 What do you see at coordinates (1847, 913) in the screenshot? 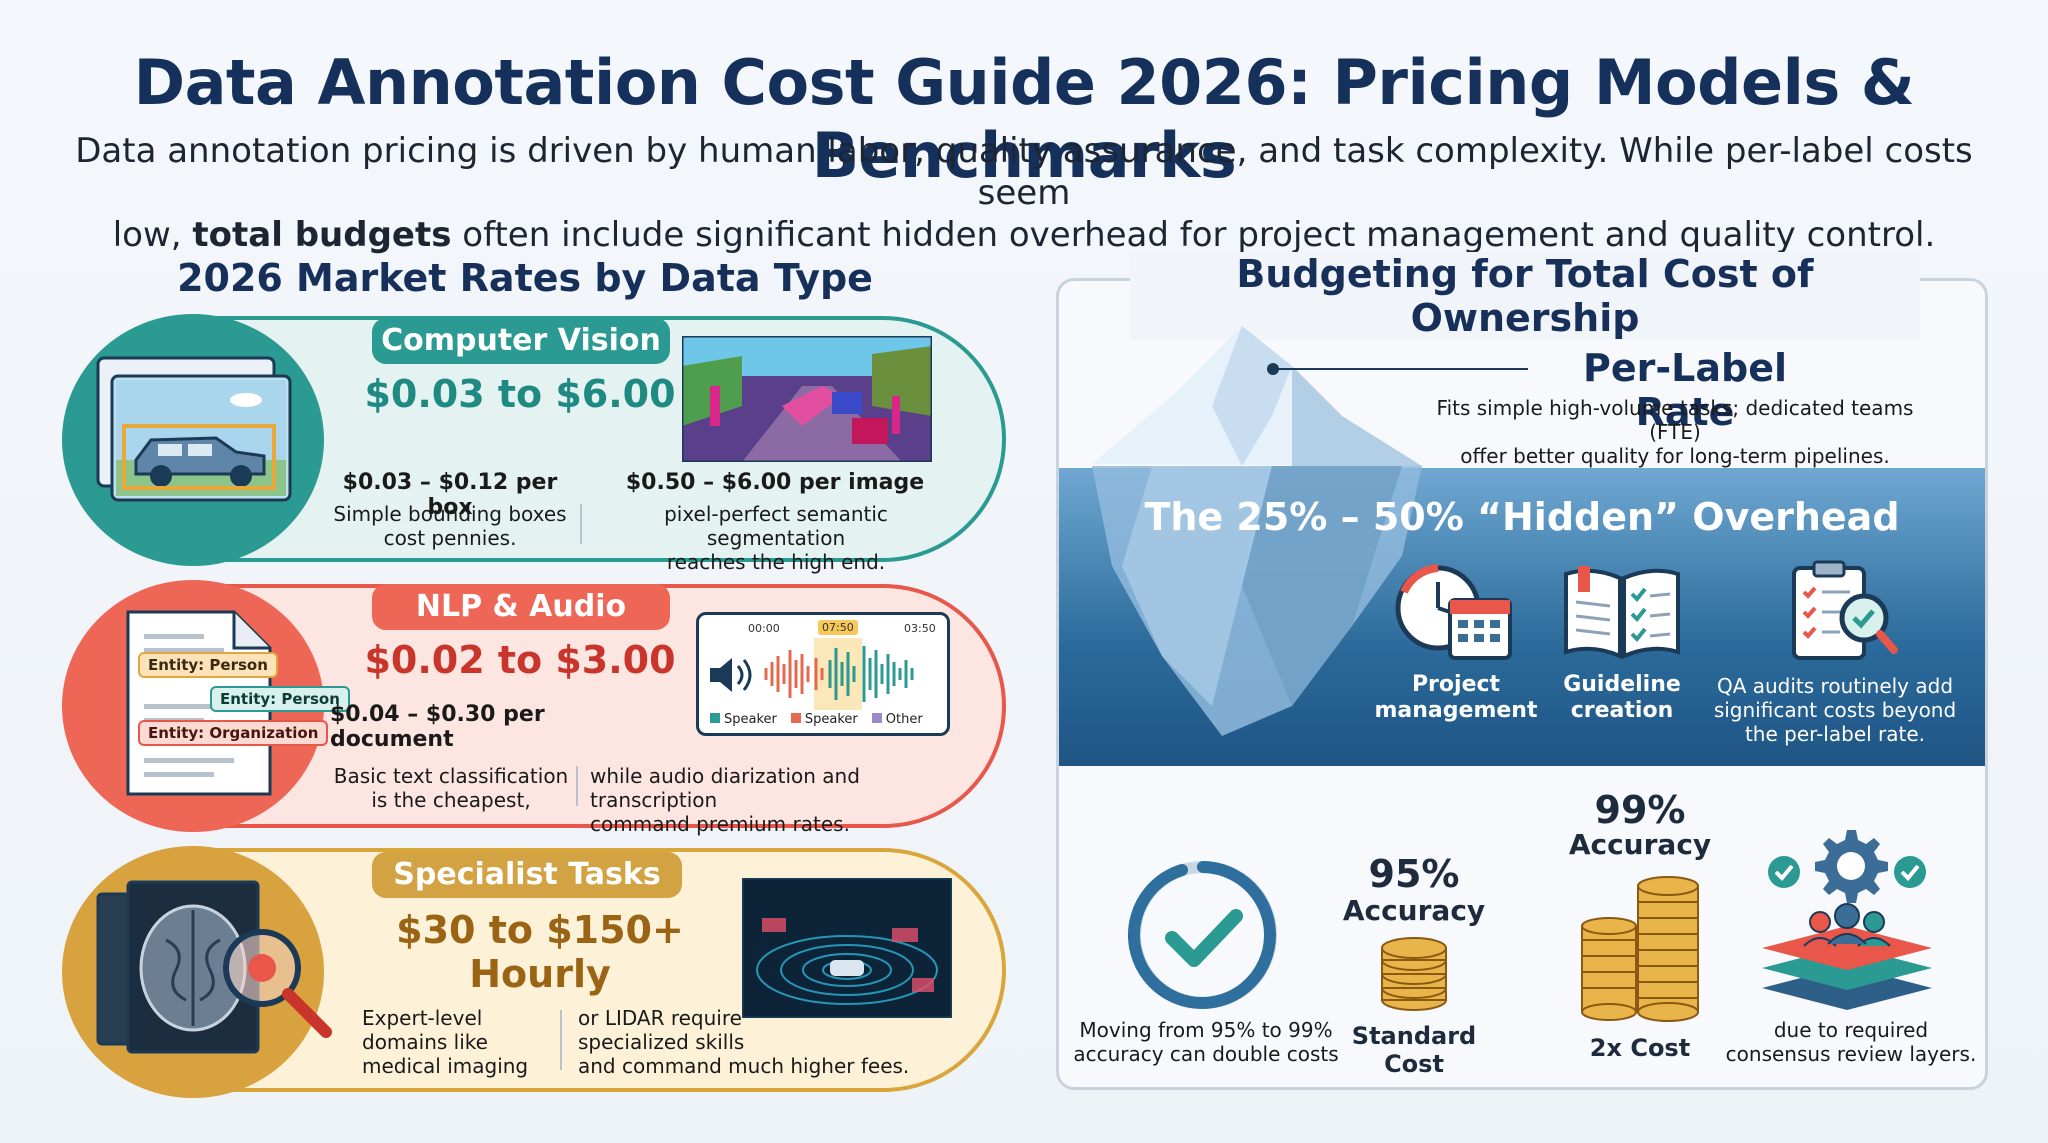
I see `consensus-layers-icon` at bounding box center [1847, 913].